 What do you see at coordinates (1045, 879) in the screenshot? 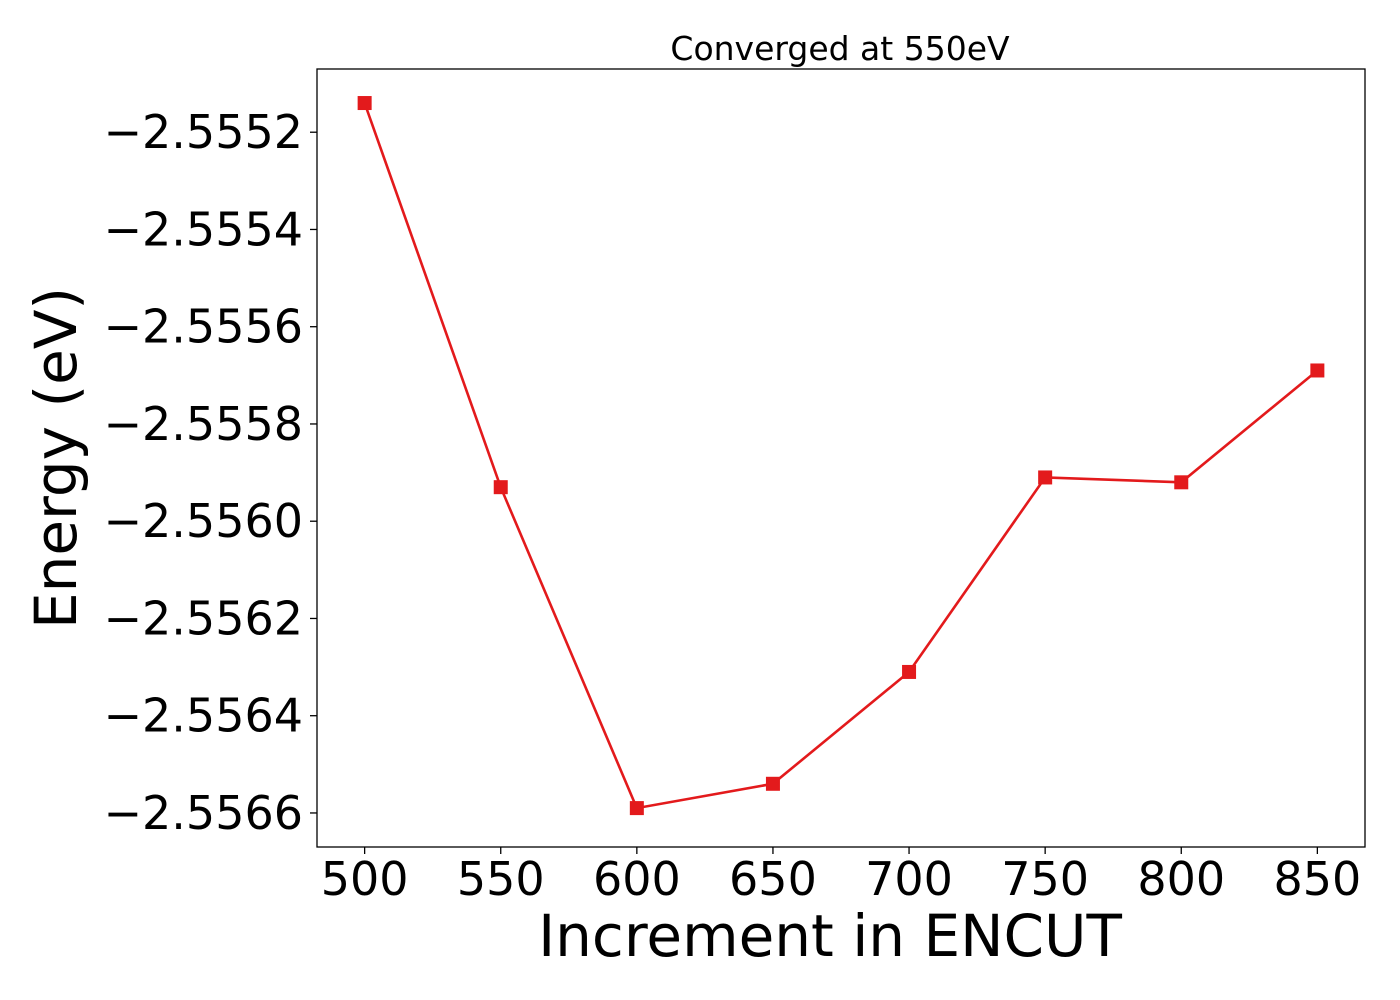
I see `x-tick-label: 750` at bounding box center [1045, 879].